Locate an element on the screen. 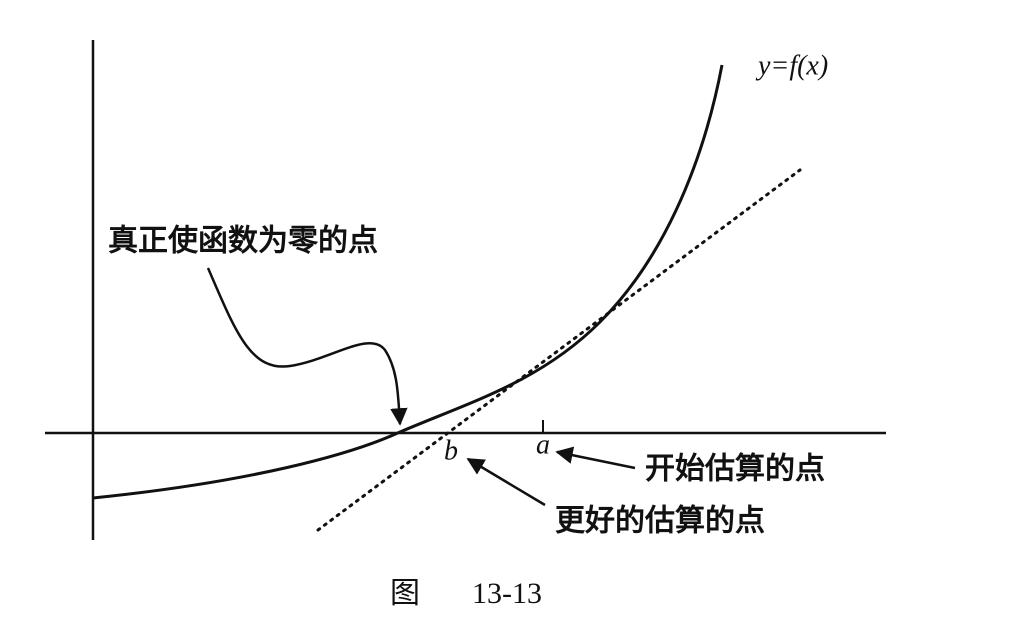 This screenshot has width=1014, height=634. caption-number: 13-13 is located at coordinates (507, 593).